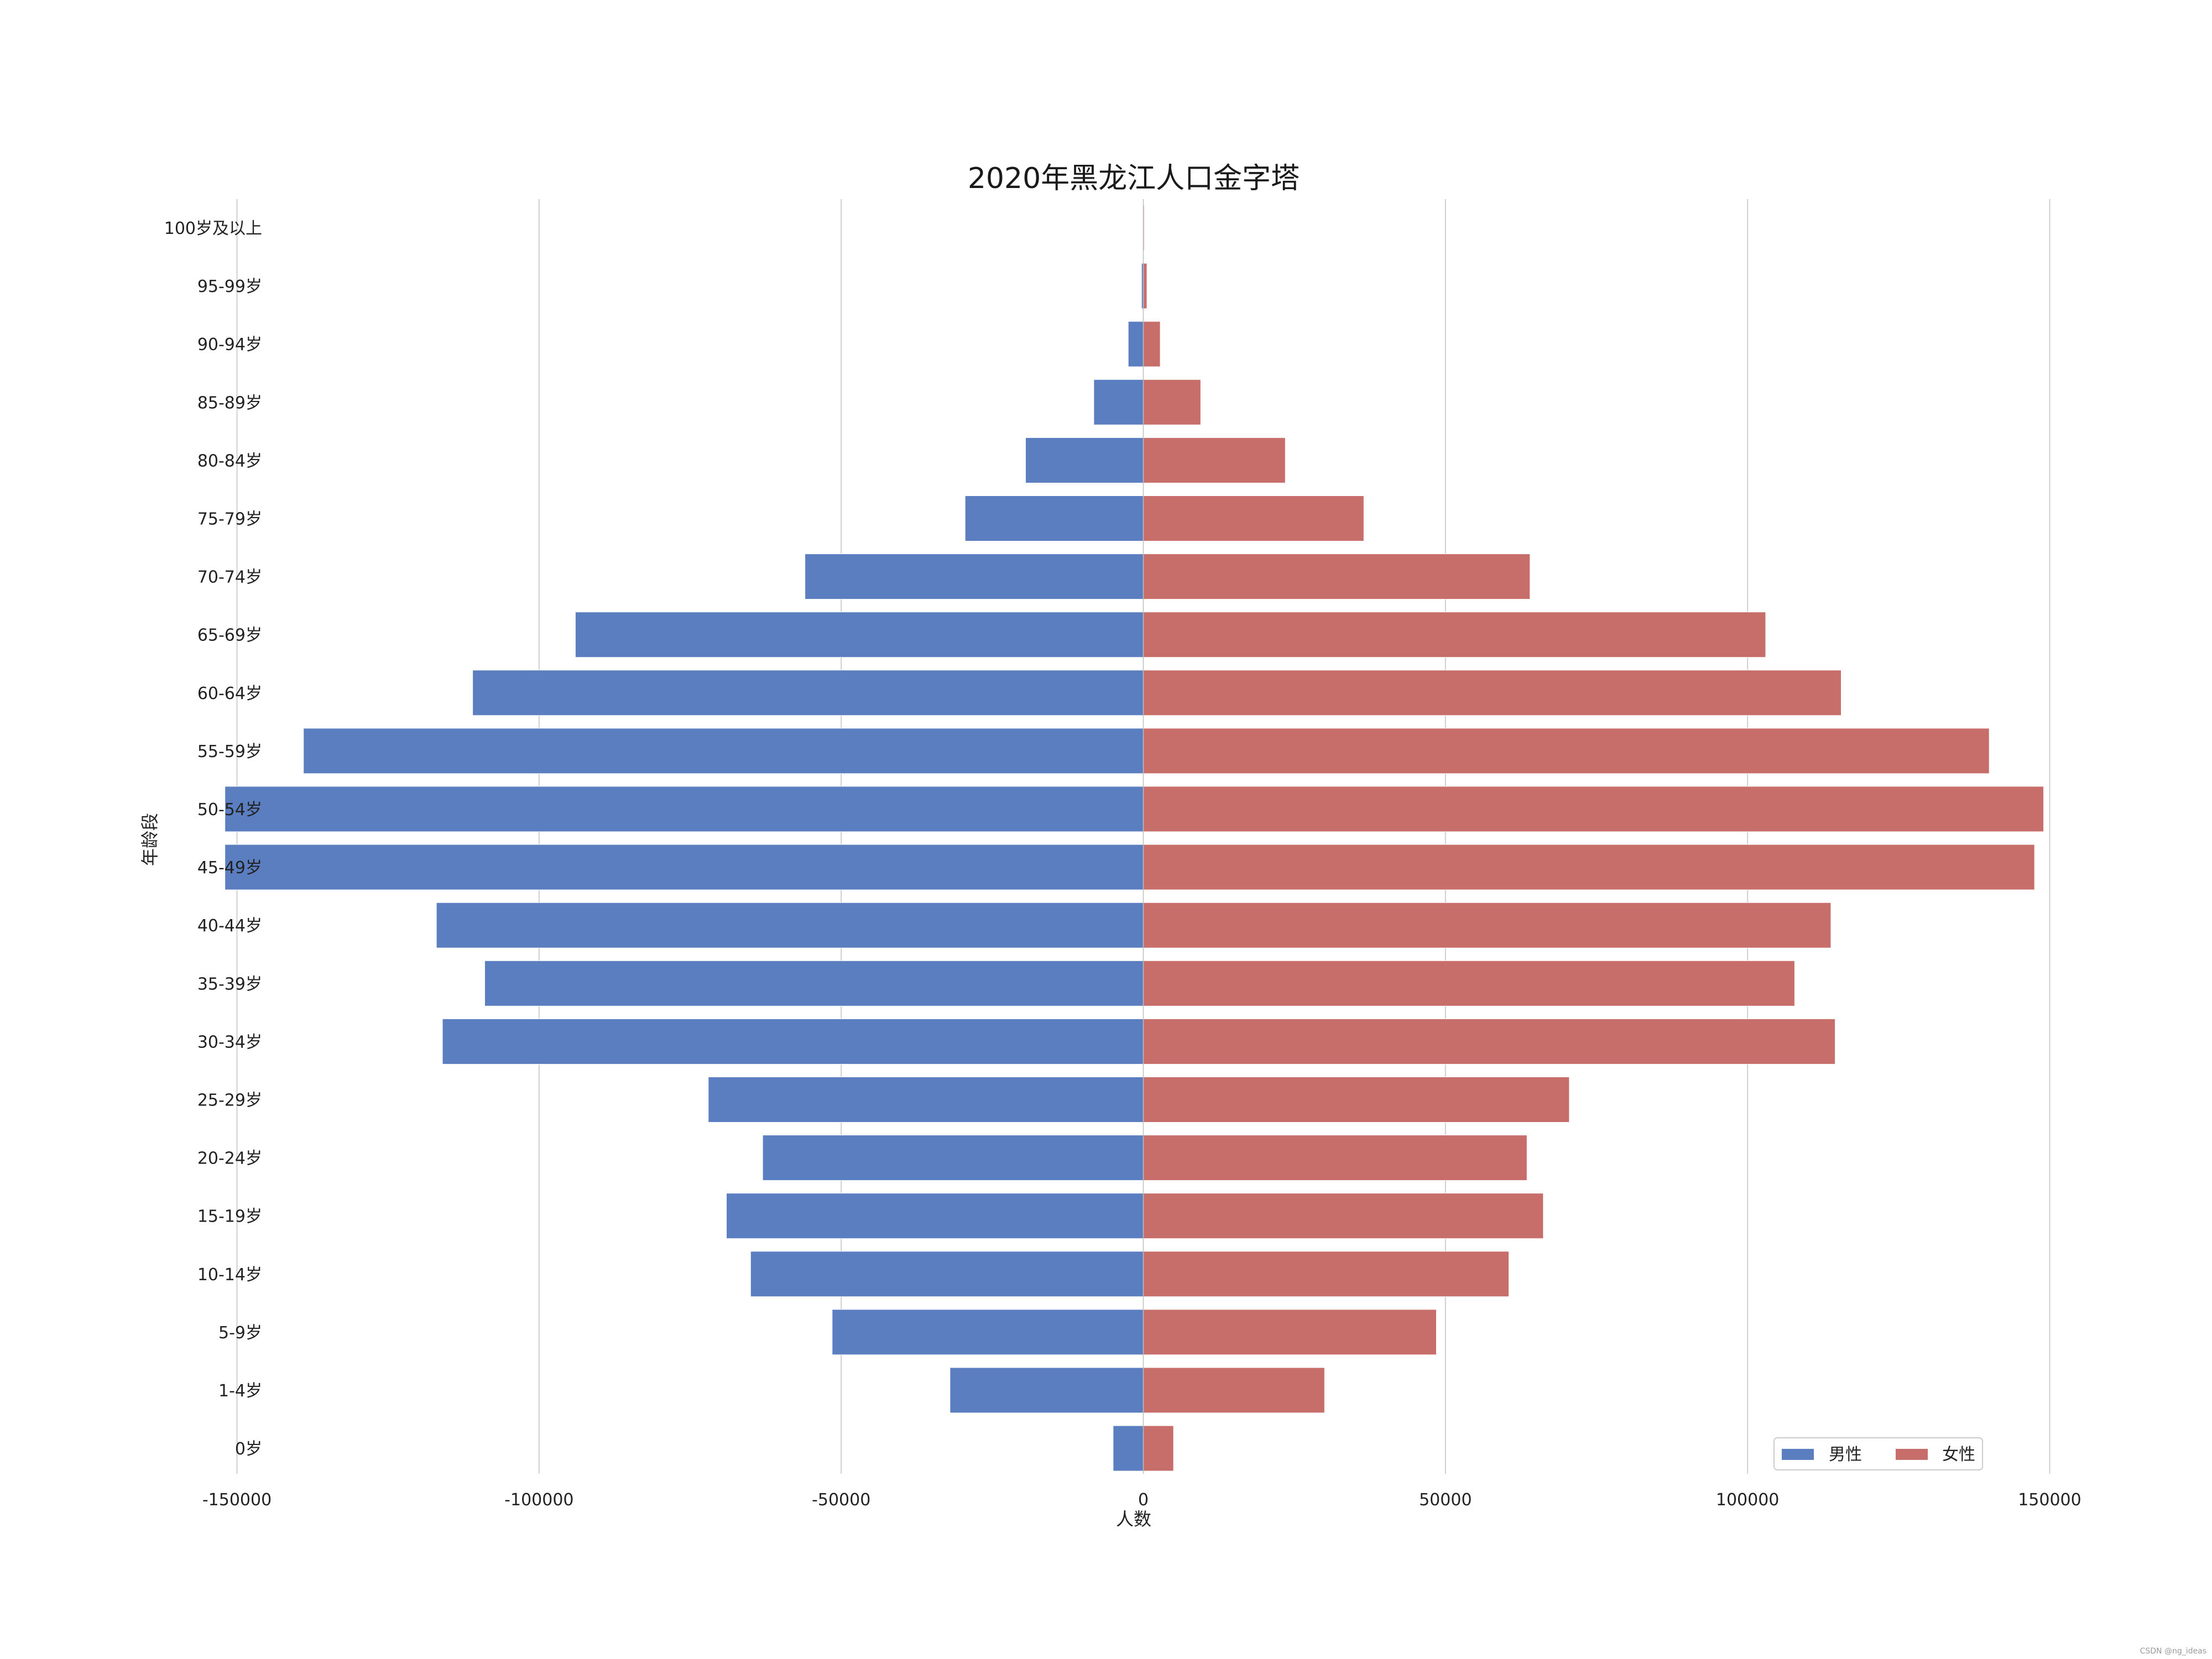  Describe the element at coordinates (1798, 1455) in the screenshot. I see `legend-swatch-male` at that location.